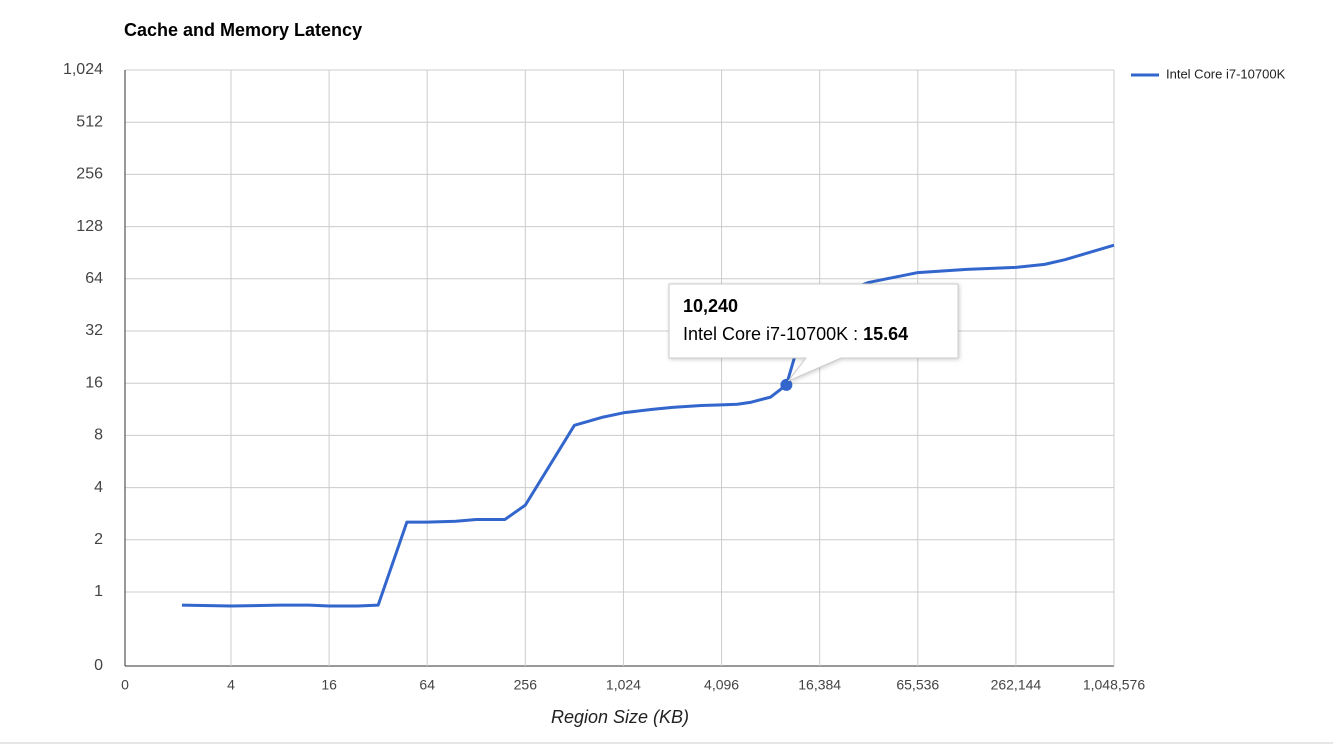 This screenshot has height=754, width=1333. What do you see at coordinates (721, 685) in the screenshot?
I see `x-tick-label: 4,096` at bounding box center [721, 685].